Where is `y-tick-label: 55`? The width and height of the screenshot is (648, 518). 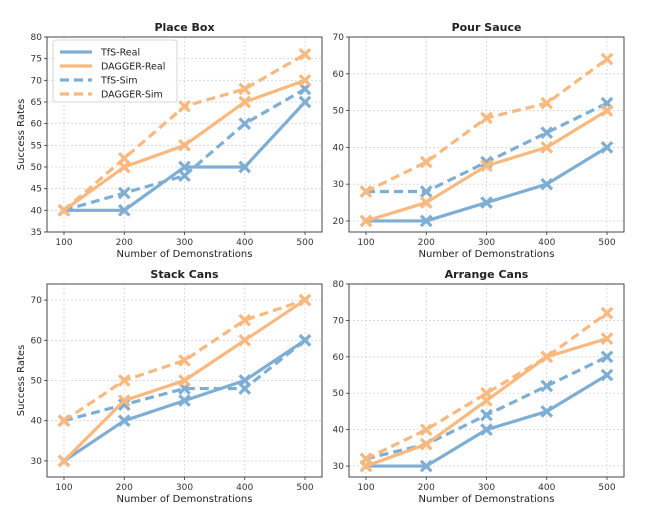 y-tick-label: 55 is located at coordinates (36, 146).